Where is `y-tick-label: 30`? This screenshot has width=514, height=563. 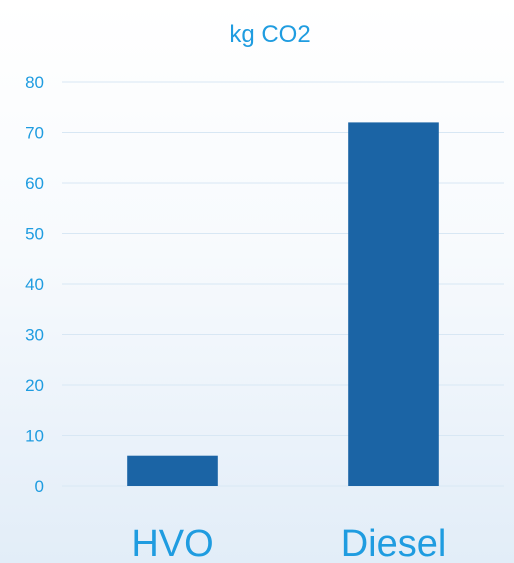
y-tick-label: 30 is located at coordinates (34, 335).